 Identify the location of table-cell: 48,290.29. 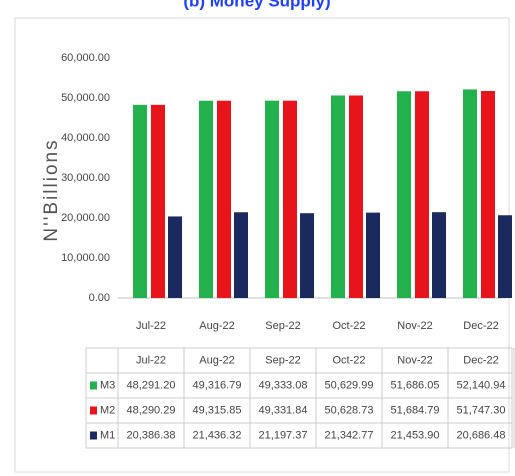
(151, 410).